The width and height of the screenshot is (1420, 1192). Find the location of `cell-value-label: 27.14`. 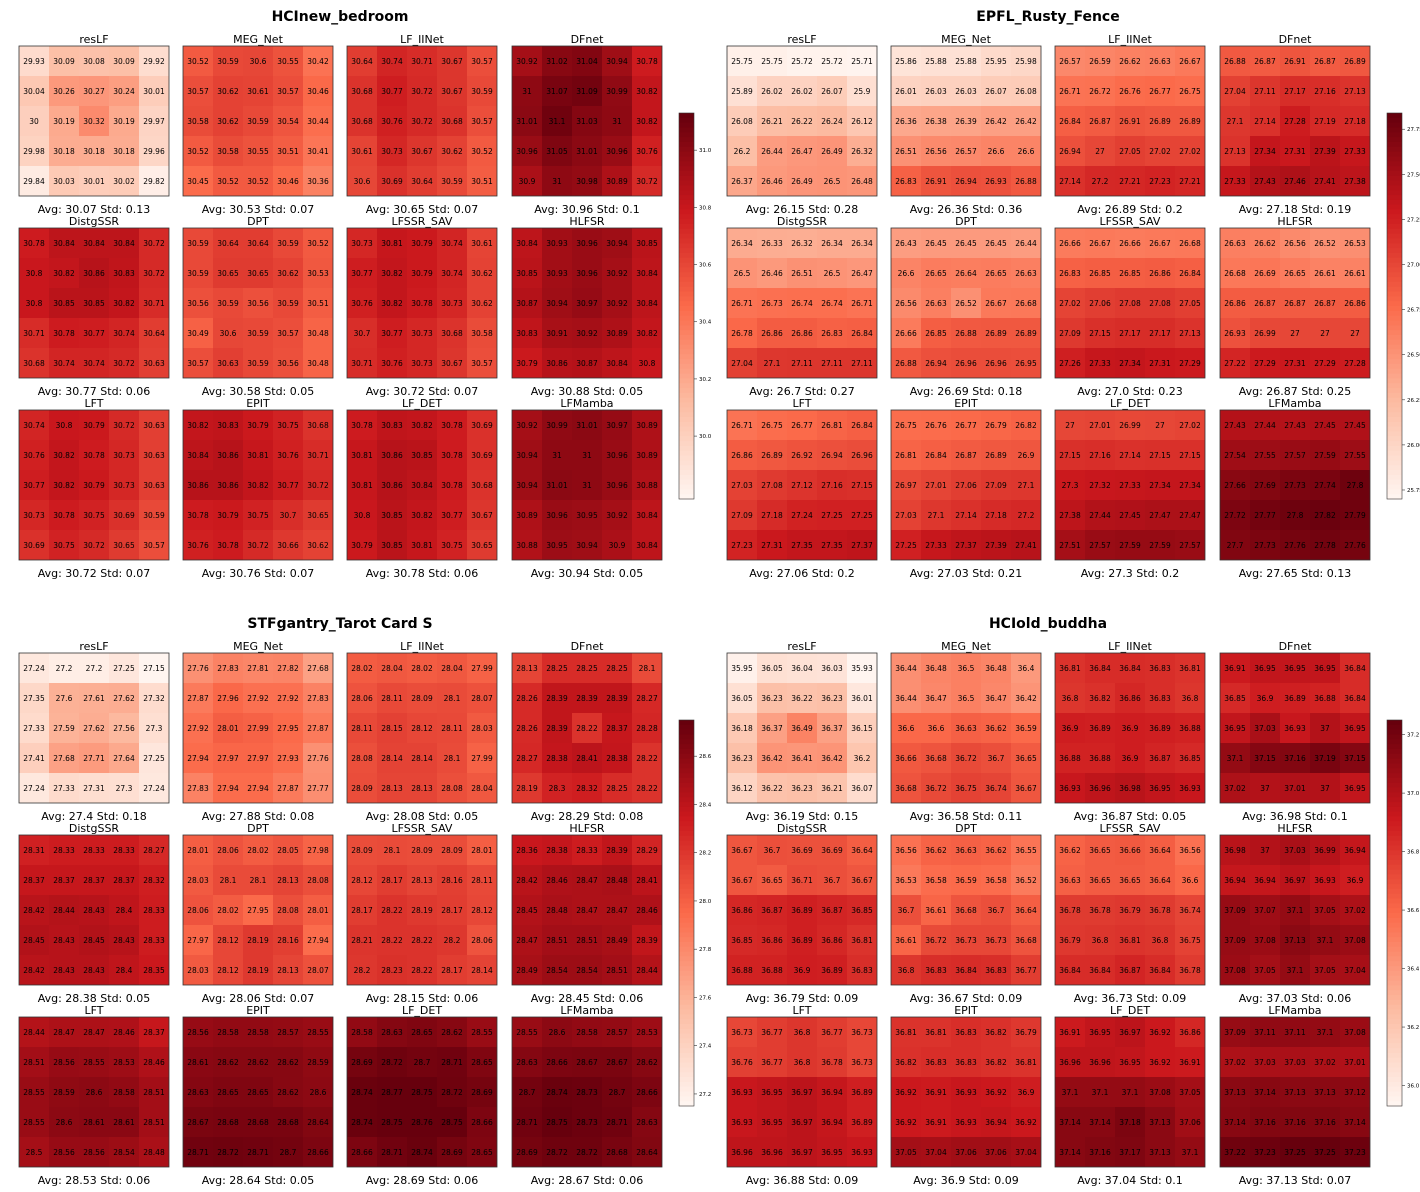

cell-value-label: 27.14 is located at coordinates (966, 515).